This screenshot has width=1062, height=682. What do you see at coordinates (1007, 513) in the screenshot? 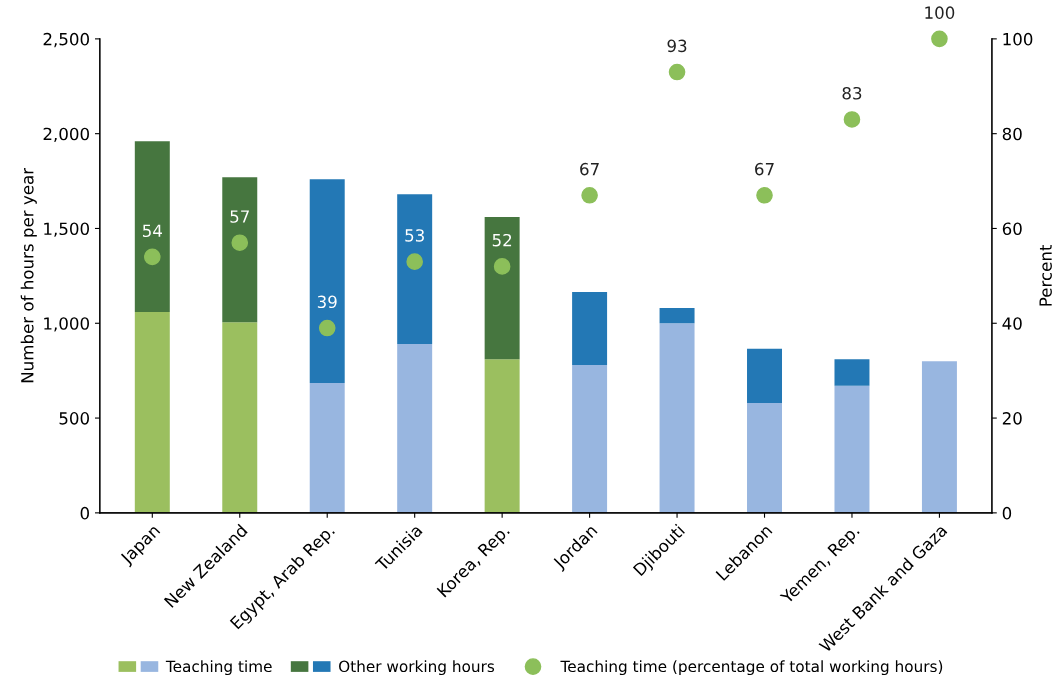
I see `y2-tick-label: 0` at bounding box center [1007, 513].